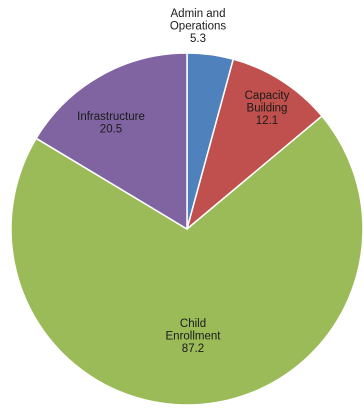 This screenshot has width=364, height=408. Describe the element at coordinates (267, 121) in the screenshot. I see `pie-slice-value-1: 12.1` at that location.